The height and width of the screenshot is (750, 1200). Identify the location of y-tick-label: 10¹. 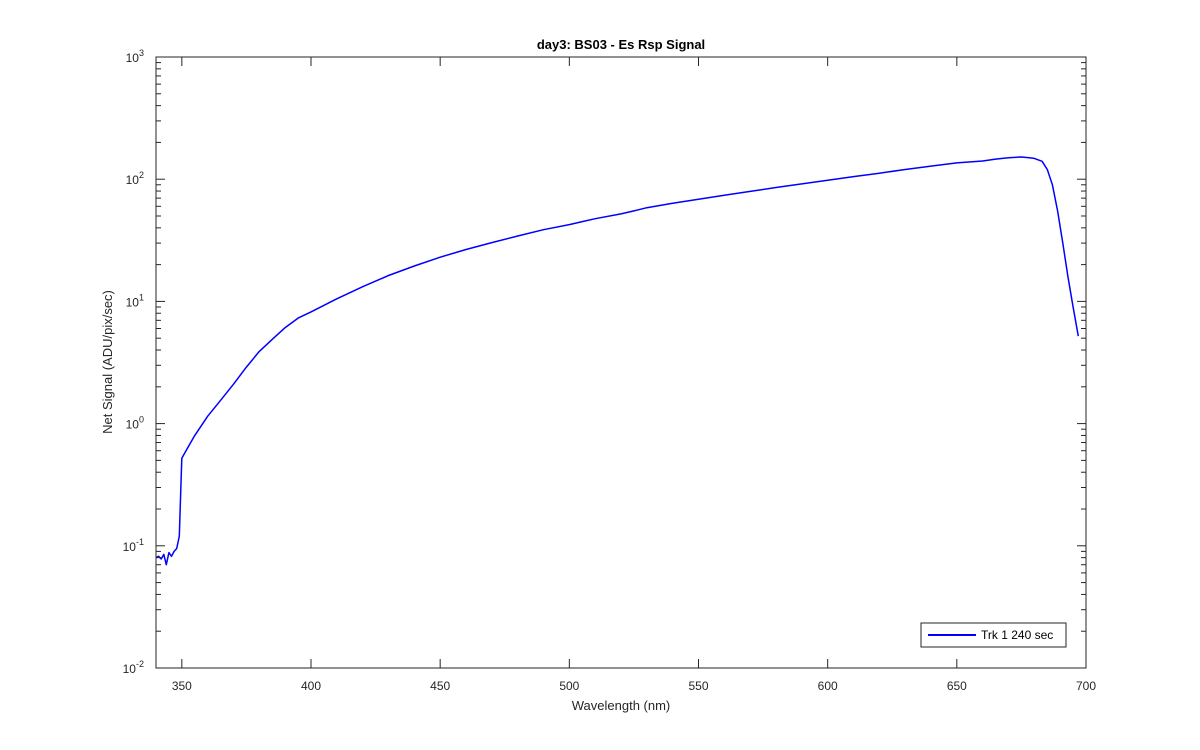
(135, 300).